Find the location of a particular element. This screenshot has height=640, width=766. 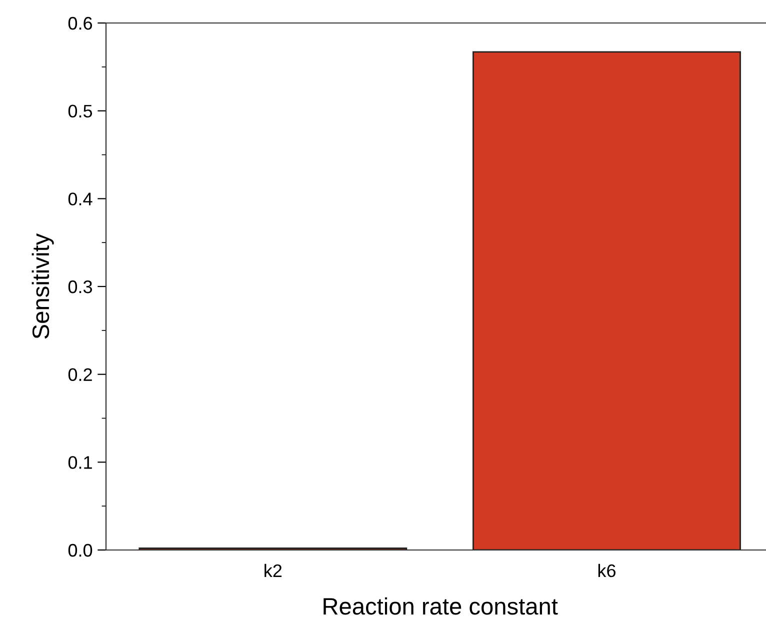

y-tick-label: 0.5 is located at coordinates (80, 111).